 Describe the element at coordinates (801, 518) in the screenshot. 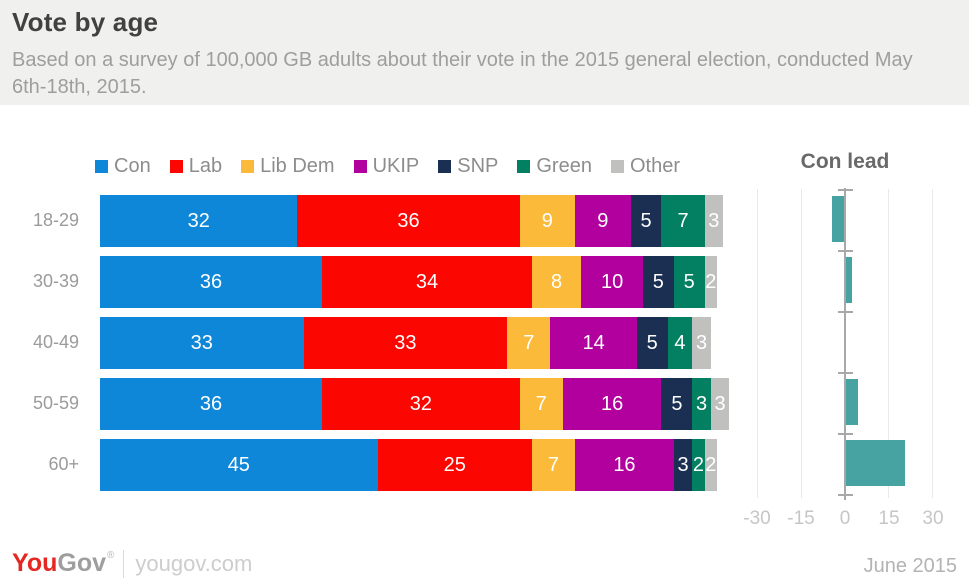

I see `axis-tick-label: -15` at that location.